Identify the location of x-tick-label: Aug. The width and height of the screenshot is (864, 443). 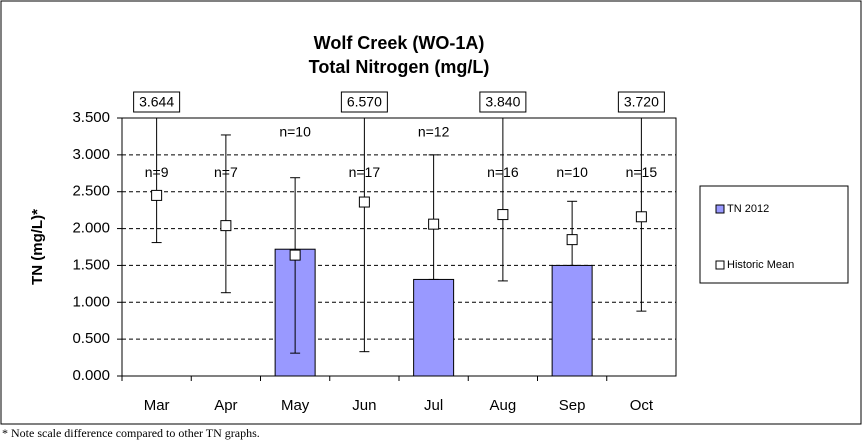
(503, 405).